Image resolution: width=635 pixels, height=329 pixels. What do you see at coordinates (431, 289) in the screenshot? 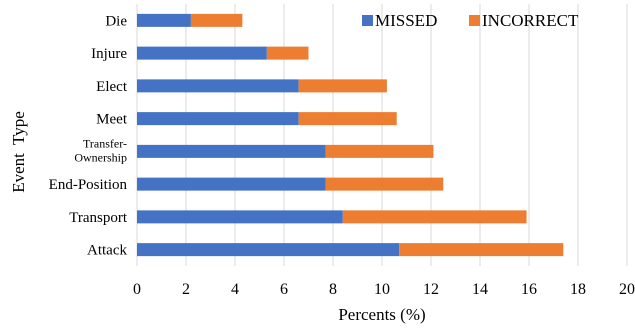
I see `x-tick-label: 12` at bounding box center [431, 289].